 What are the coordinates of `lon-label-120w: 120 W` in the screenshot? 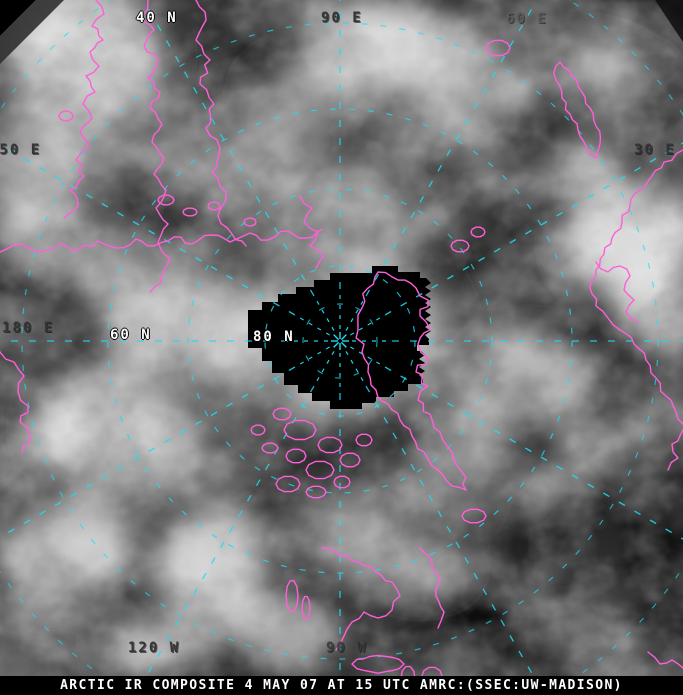 It's located at (154, 648).